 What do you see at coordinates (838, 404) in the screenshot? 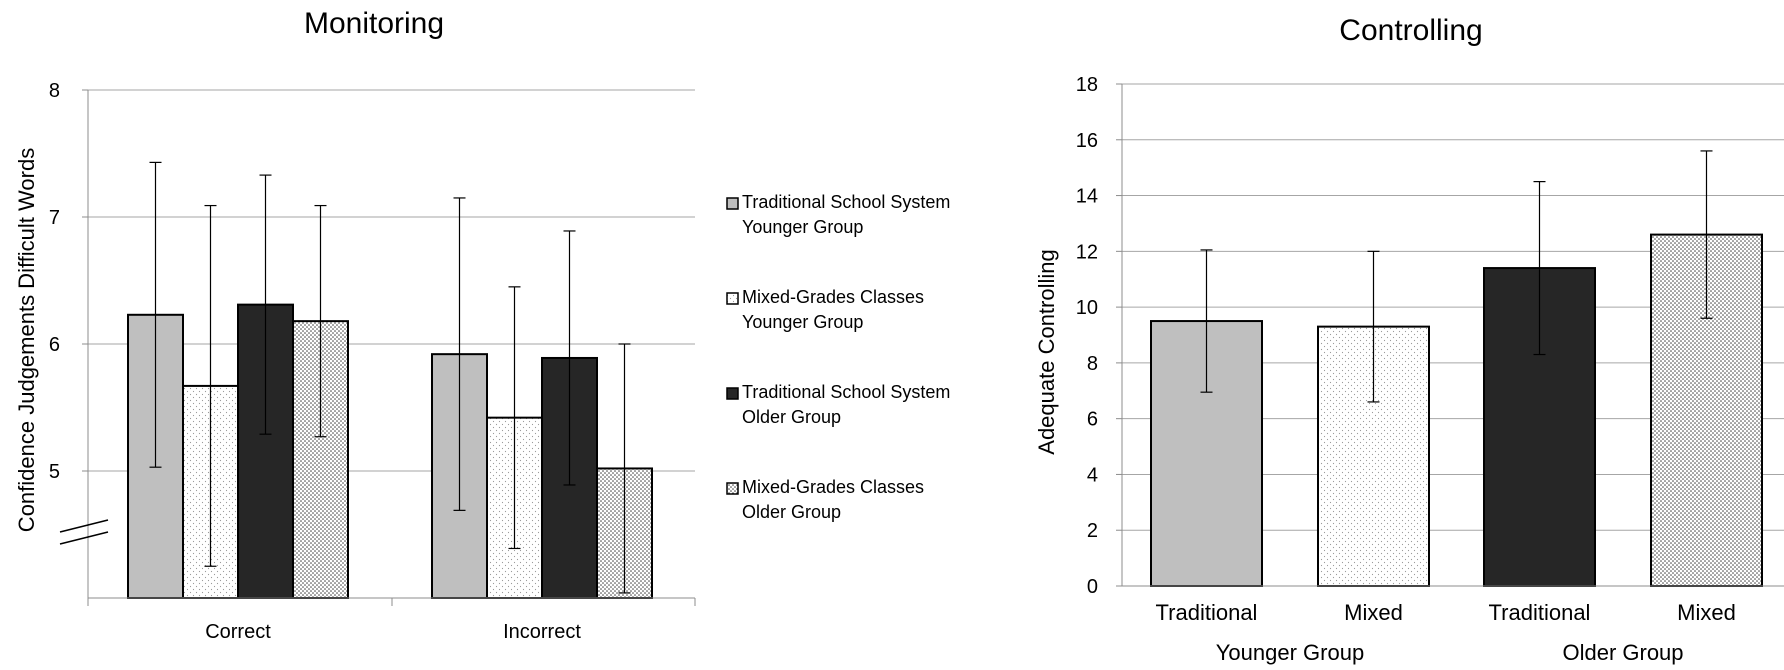
I see `legend-item: Traditional School System Older Group` at bounding box center [838, 404].